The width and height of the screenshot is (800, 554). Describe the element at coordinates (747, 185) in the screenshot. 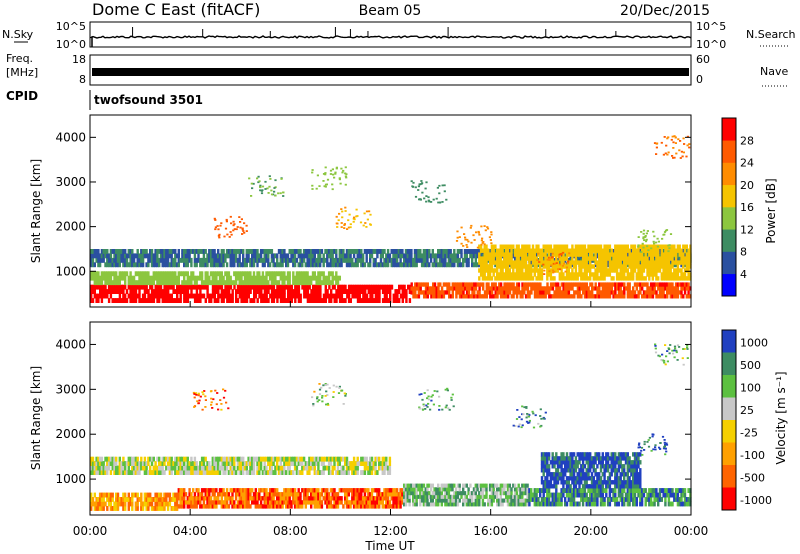

I see `colorbar-tick-label: 20` at that location.